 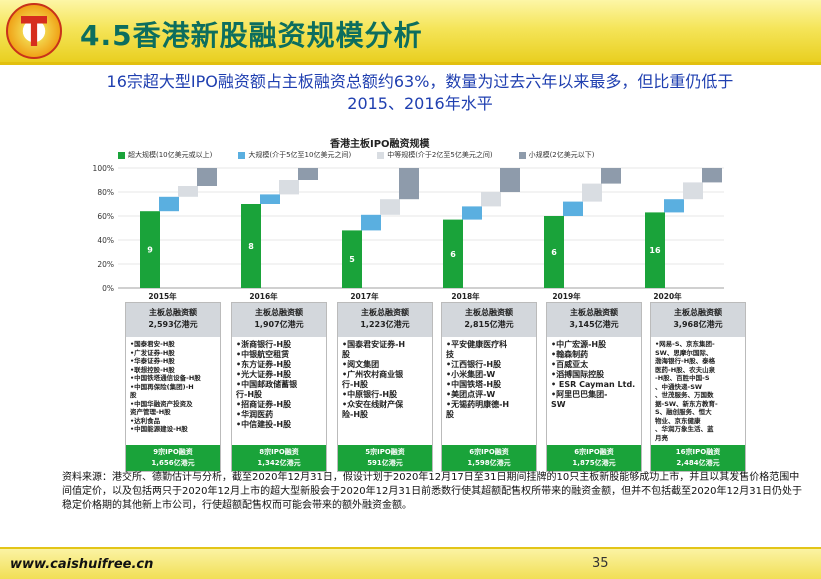 I want to click on list-item: 医药-H股、农夫山泉, so click(x=685, y=369).